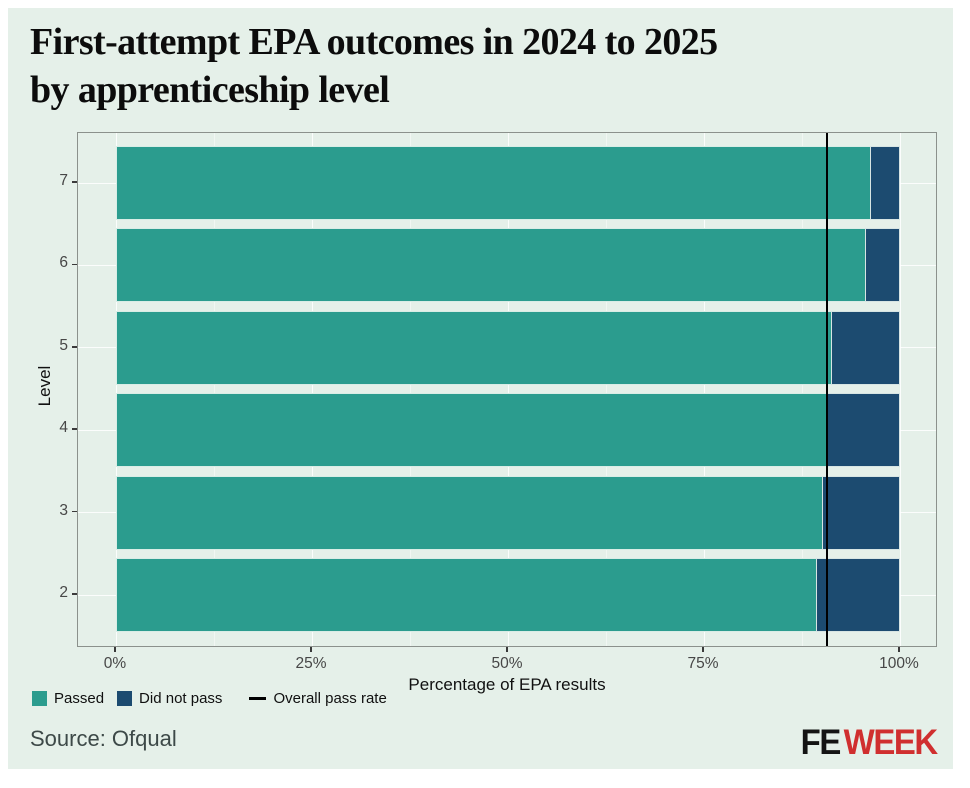 The height and width of the screenshot is (788, 970). Describe the element at coordinates (103, 738) in the screenshot. I see `source-text: Source: Ofqual` at that location.